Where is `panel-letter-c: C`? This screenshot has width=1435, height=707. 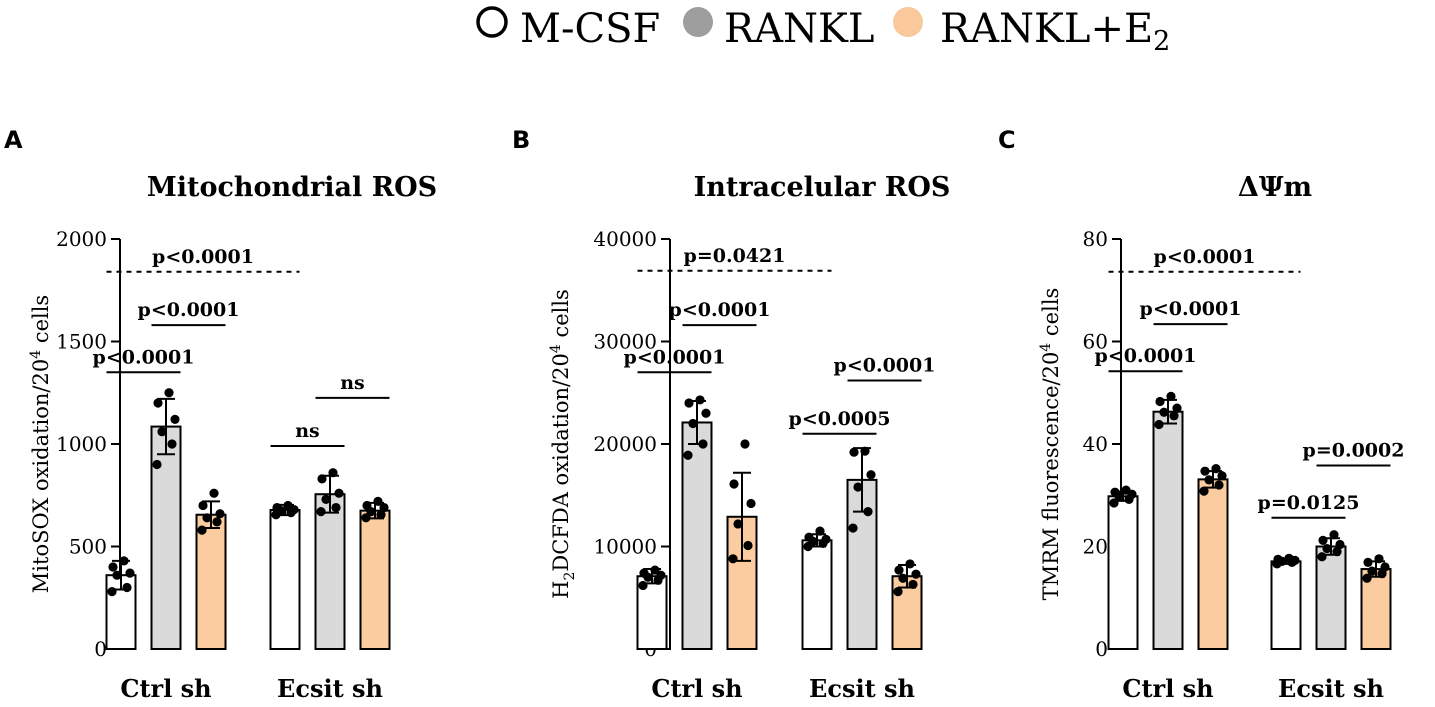
panel-letter-c: C is located at coordinates (1007, 140).